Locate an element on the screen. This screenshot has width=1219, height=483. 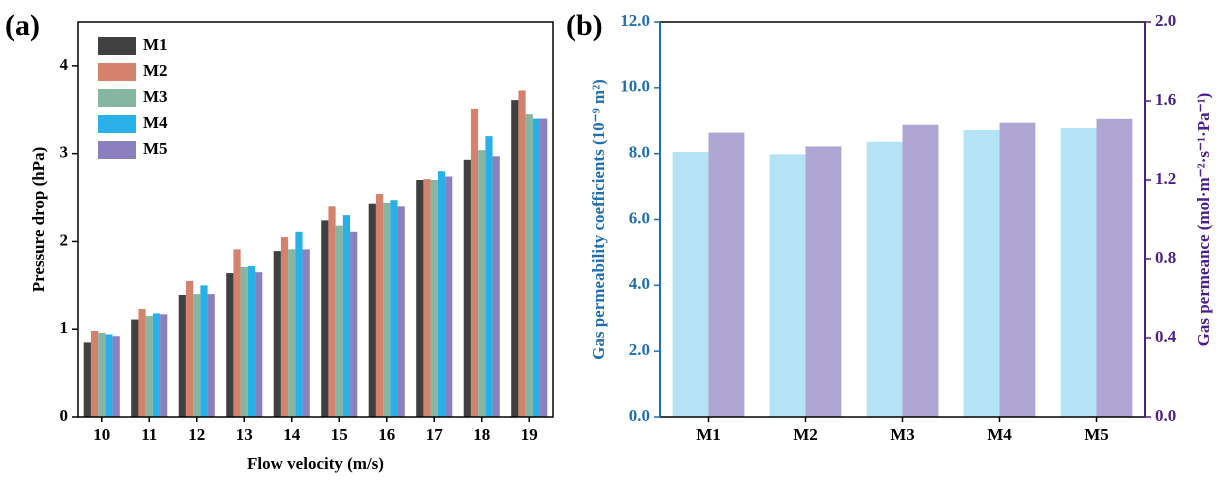
y-tick-label: 0.0 is located at coordinates (639, 415).